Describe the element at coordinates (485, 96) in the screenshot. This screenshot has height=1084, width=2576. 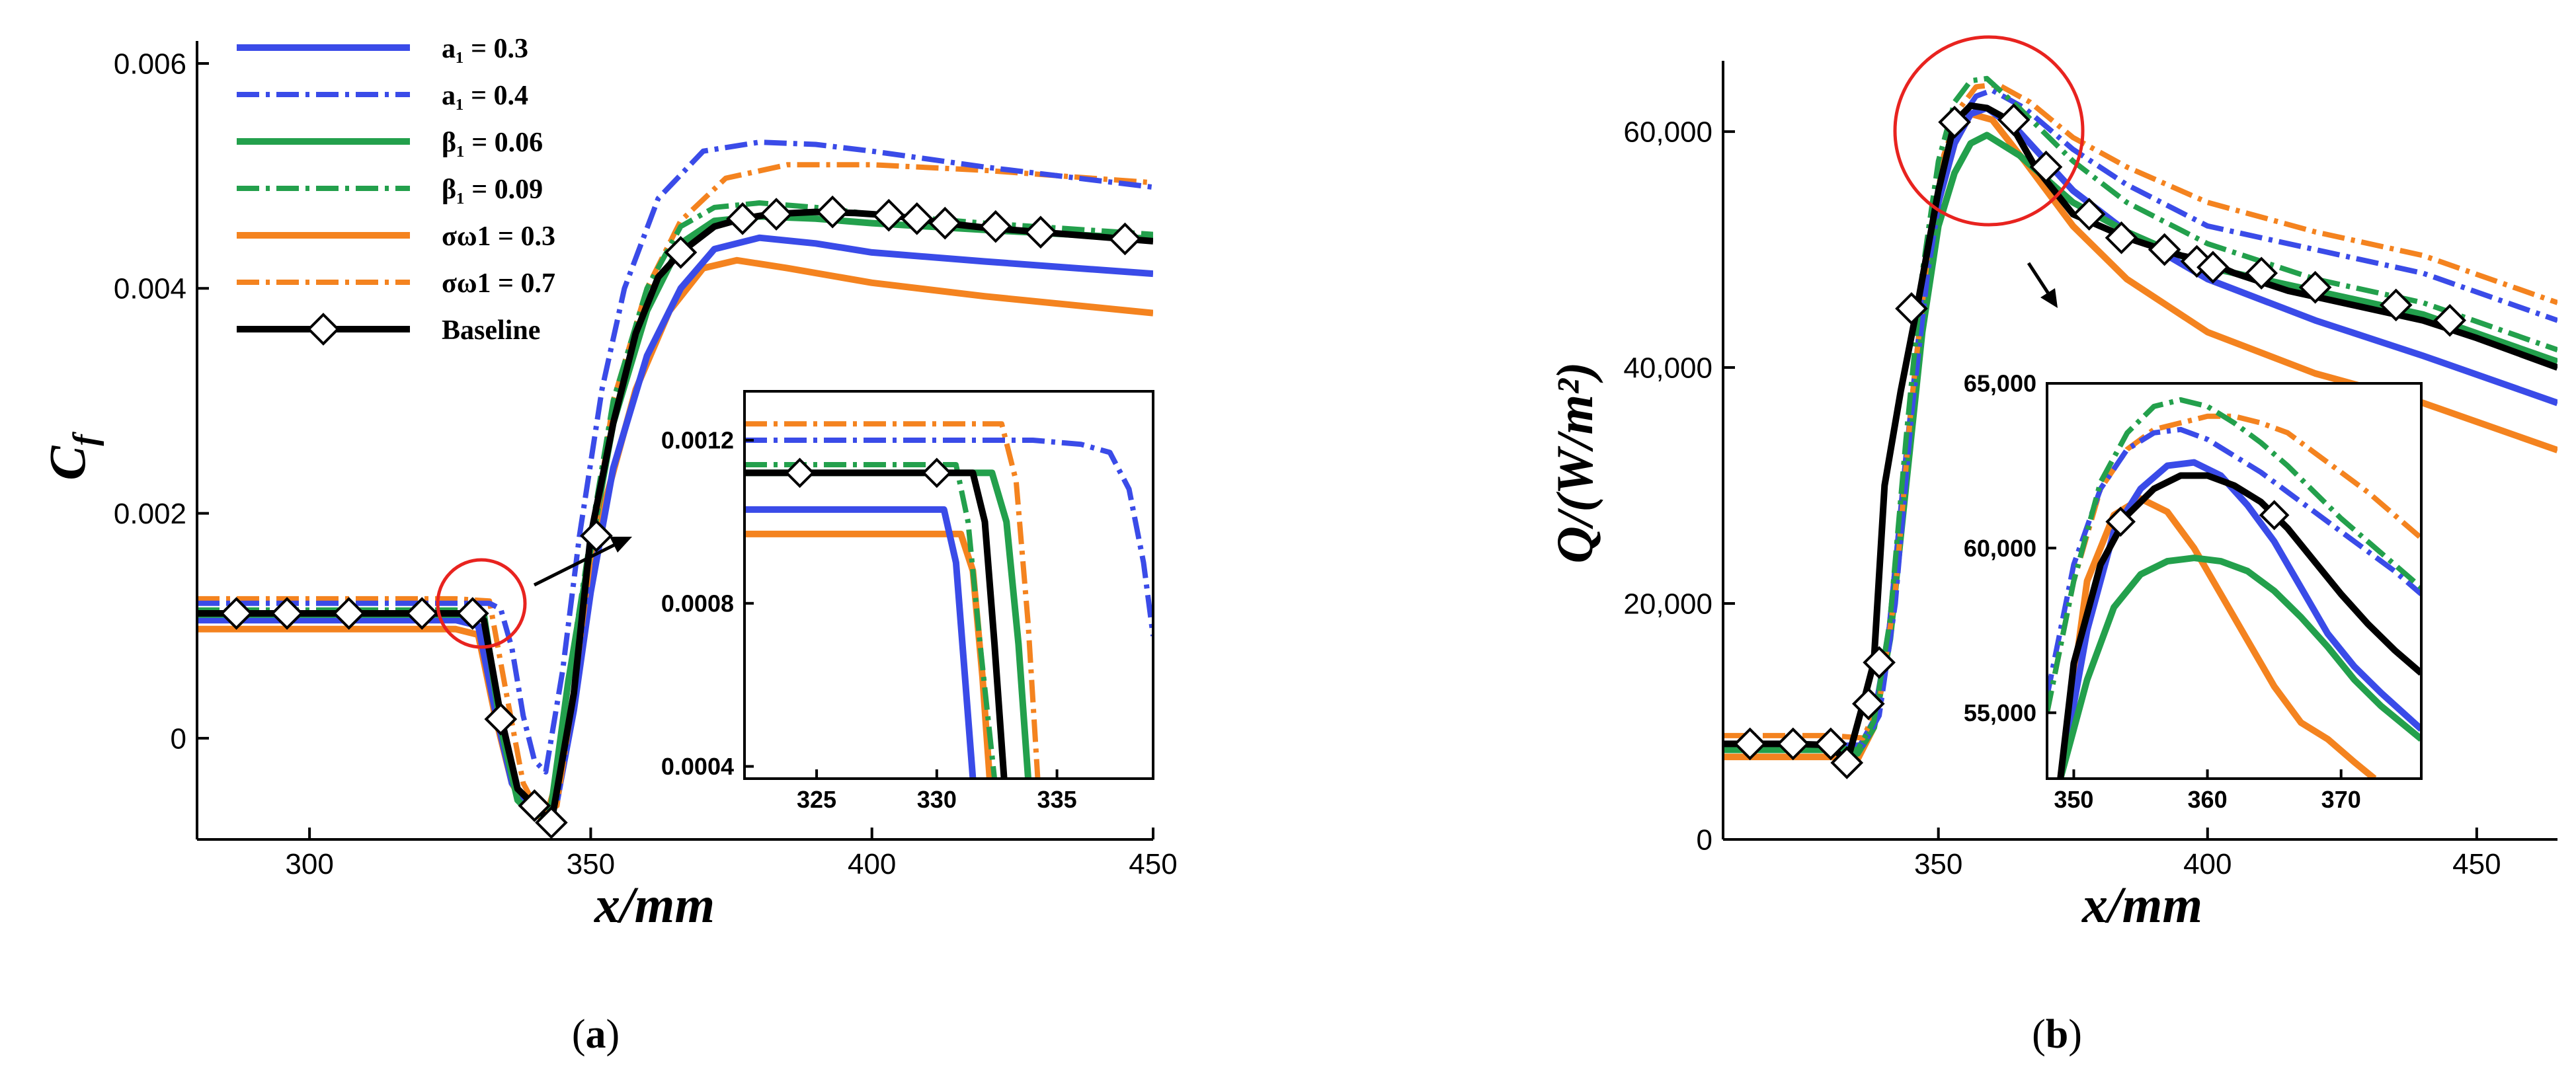
I see `legend-label-a04: a₁ = 0.4` at that location.